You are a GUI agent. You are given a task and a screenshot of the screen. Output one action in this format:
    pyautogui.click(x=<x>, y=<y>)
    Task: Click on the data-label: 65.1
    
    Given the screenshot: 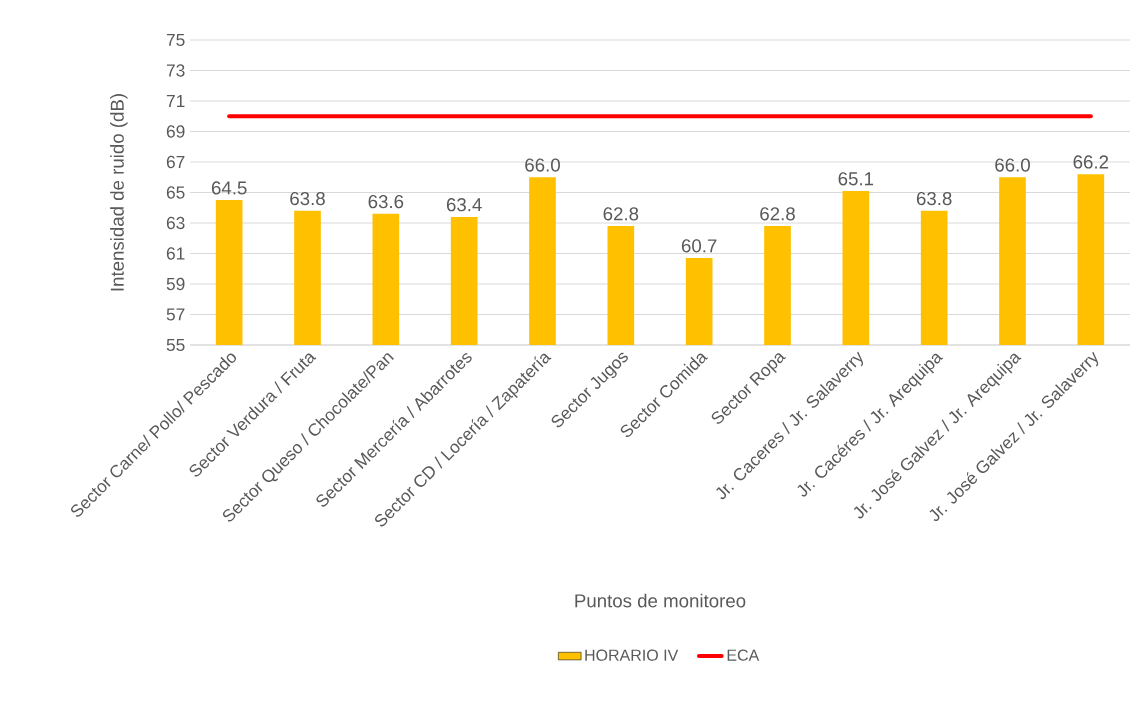 What is the action you would take?
    pyautogui.click(x=856, y=179)
    